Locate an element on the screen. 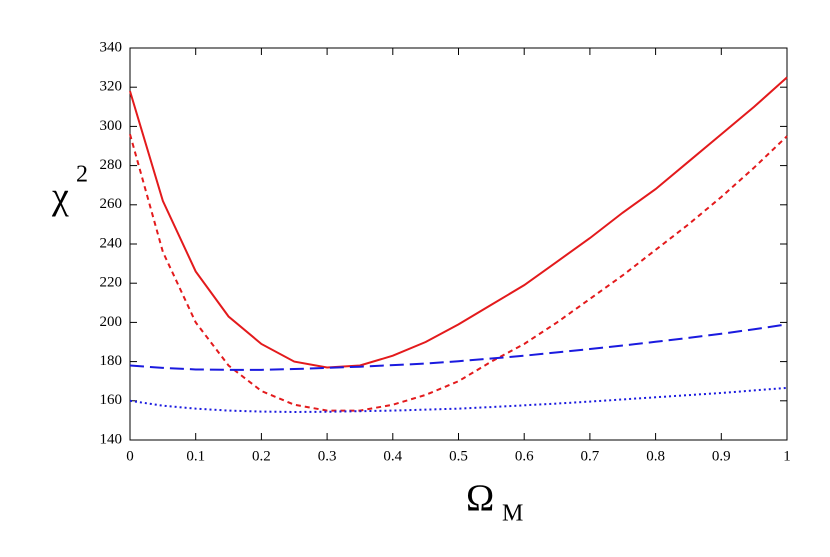 This screenshot has height=557, width=830. y-tick-label: 220 is located at coordinates (111, 283).